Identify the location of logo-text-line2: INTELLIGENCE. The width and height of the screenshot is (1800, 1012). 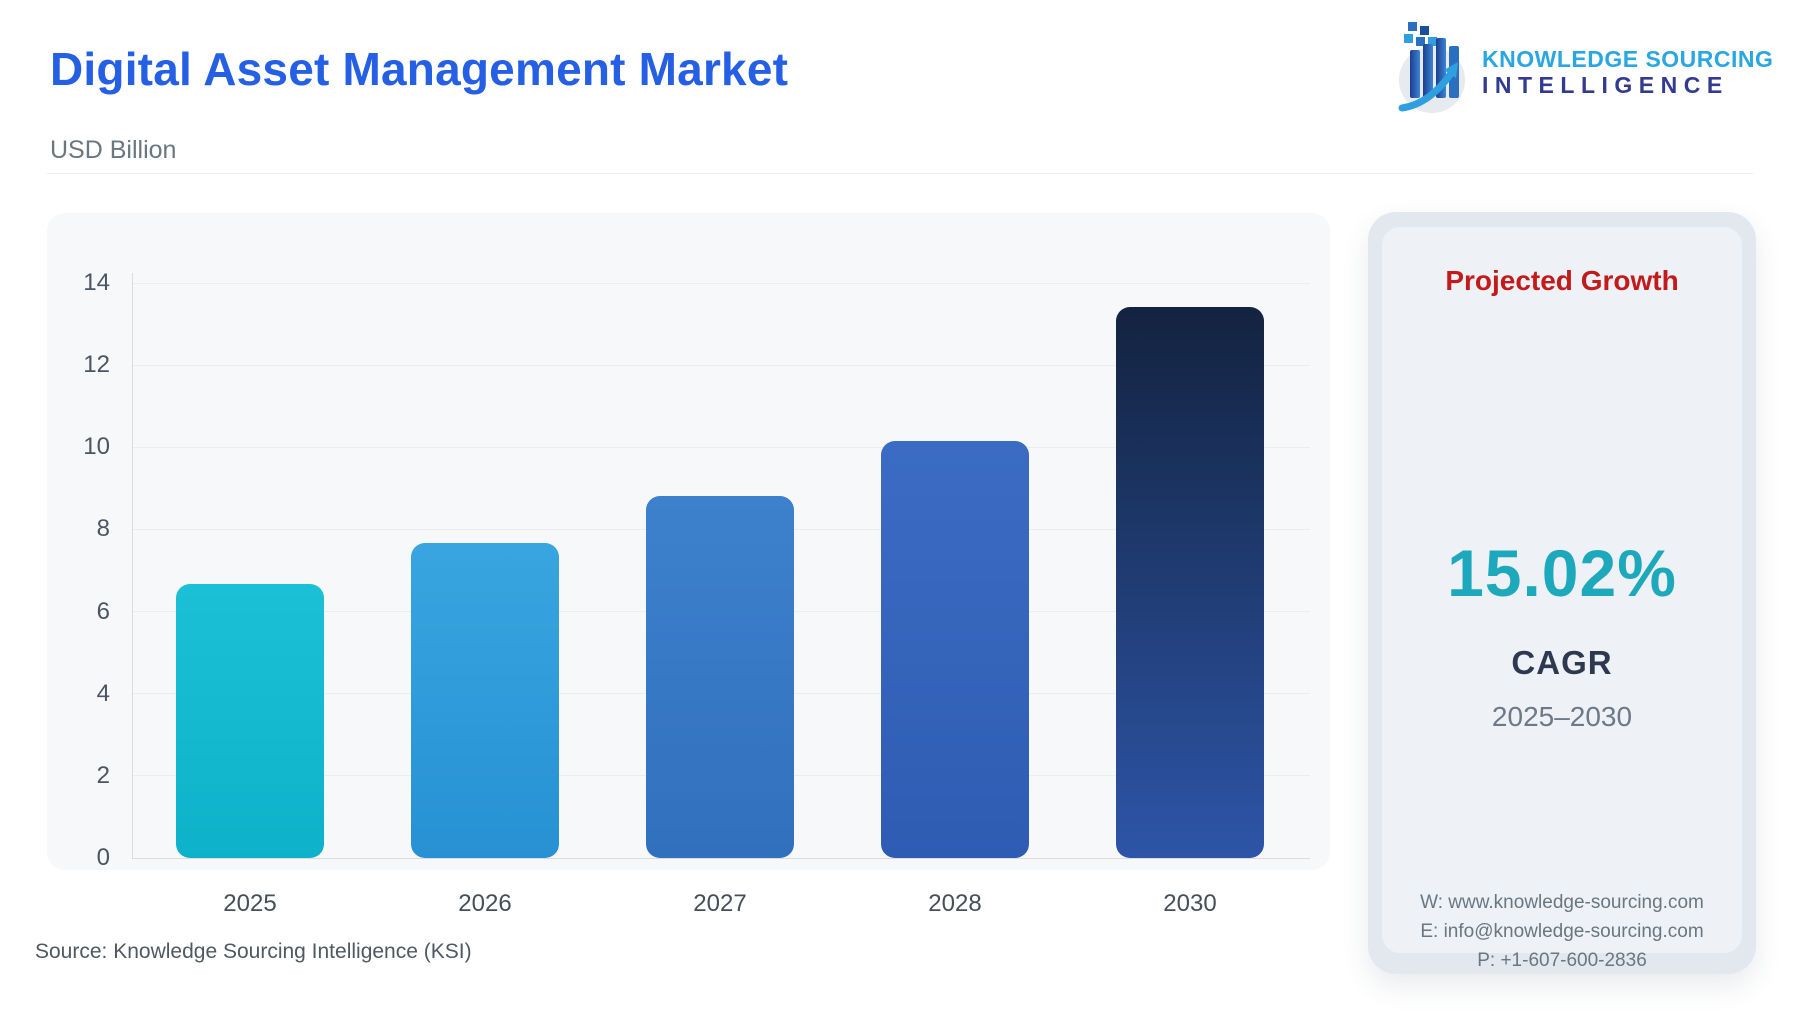
(1605, 85).